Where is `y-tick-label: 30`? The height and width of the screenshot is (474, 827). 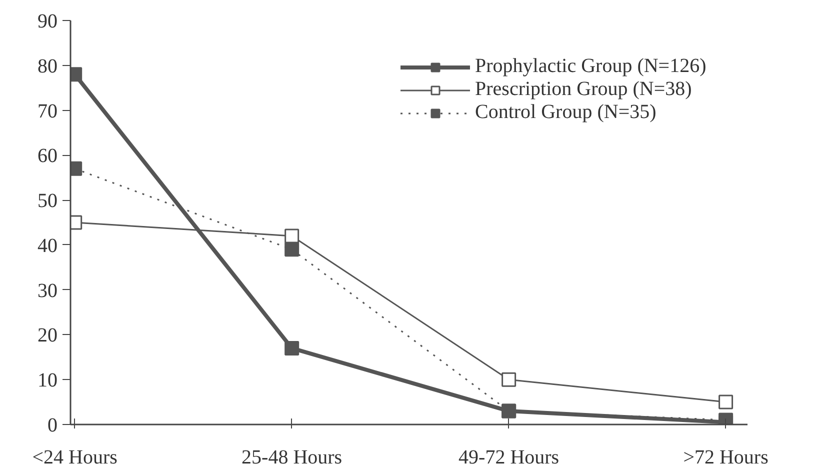 y-tick-label: 30 is located at coordinates (48, 291).